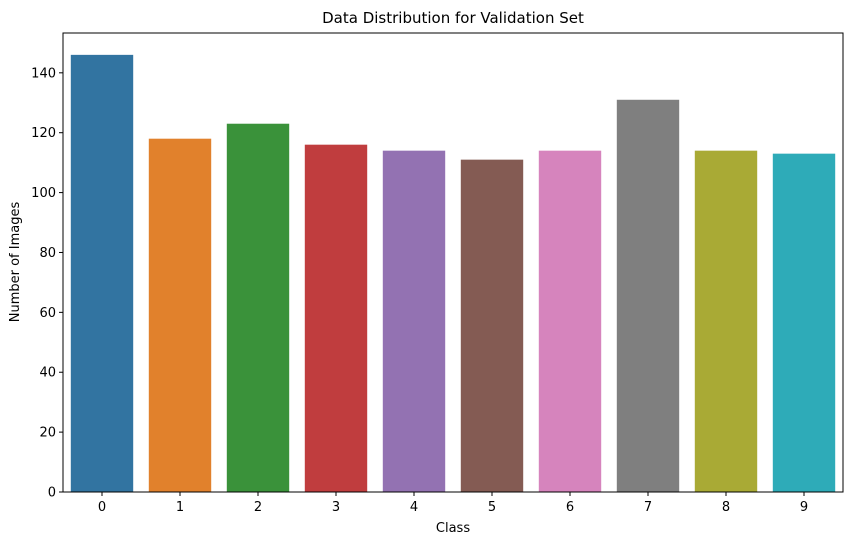  Describe the element at coordinates (570, 507) in the screenshot. I see `x-tick-label: 6` at that location.